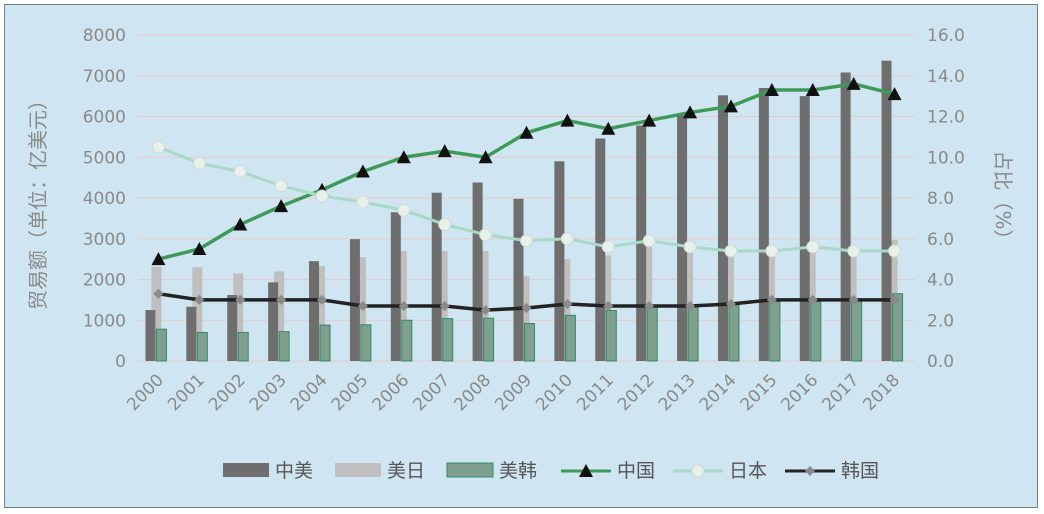 The width and height of the screenshot is (1044, 514). What do you see at coordinates (322, 299) in the screenshot?
I see `point-韩国-2004` at bounding box center [322, 299].